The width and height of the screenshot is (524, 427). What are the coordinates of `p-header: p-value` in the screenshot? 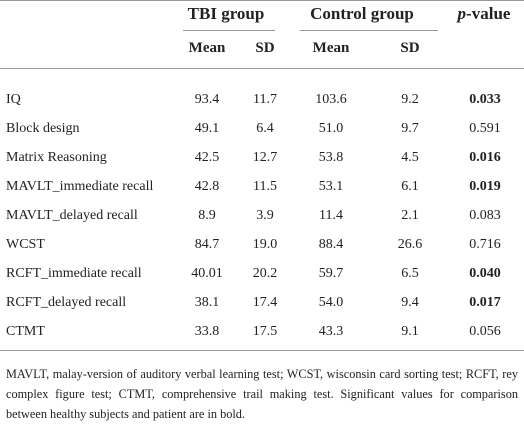 It's located at (484, 14).